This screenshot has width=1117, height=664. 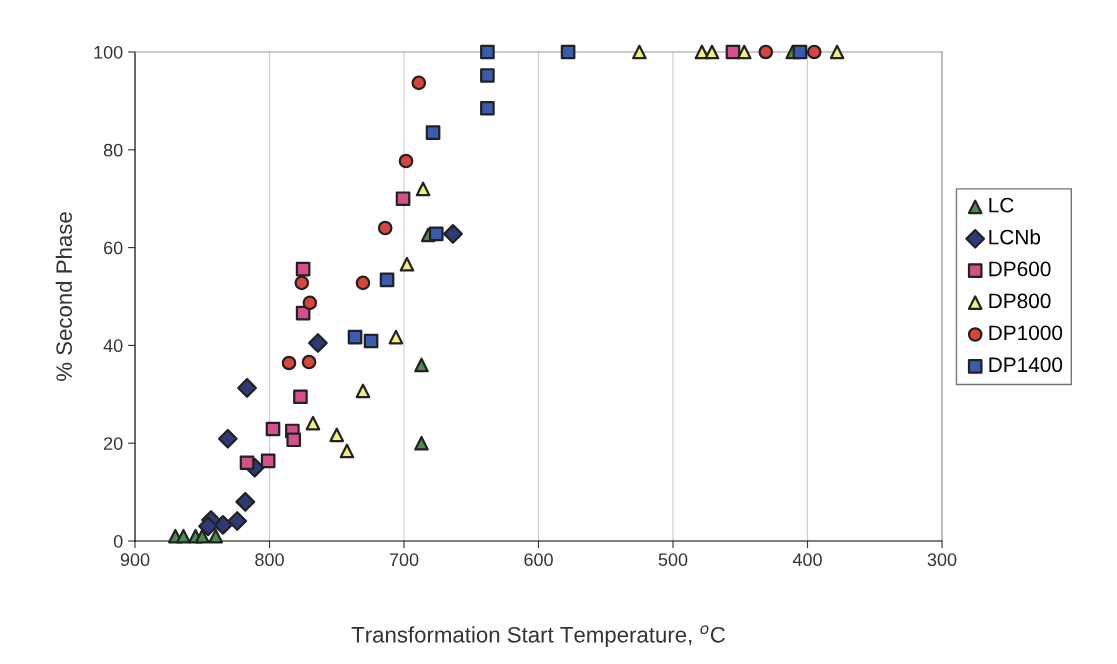 I want to click on legend-label: DP1000, so click(x=1026, y=333).